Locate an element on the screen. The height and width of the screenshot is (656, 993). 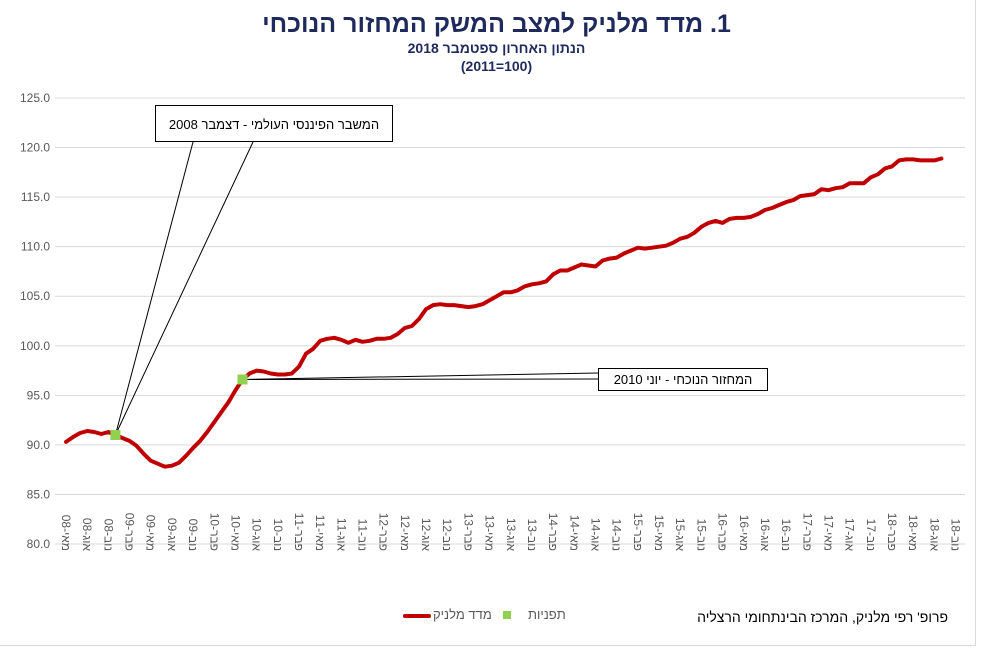
y-tick-label: 125.0 is located at coordinates (35, 98).